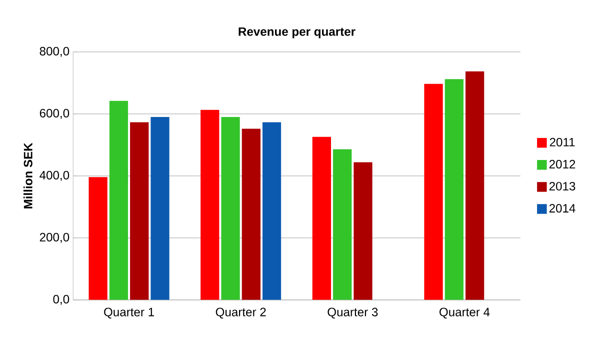 The width and height of the screenshot is (607, 342). What do you see at coordinates (562, 208) in the screenshot?
I see `legend-label: 2014` at bounding box center [562, 208].